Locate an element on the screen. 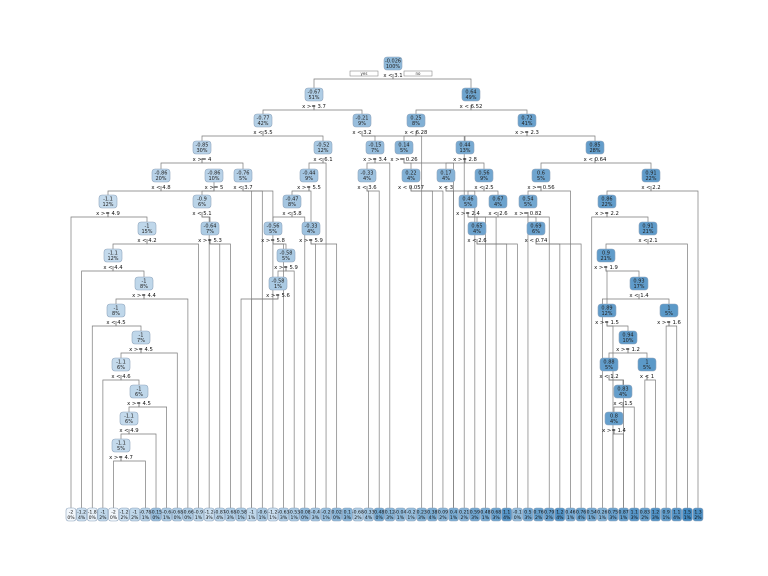 The width and height of the screenshot is (768, 576). leaf-percent: 2% is located at coordinates (698, 518).